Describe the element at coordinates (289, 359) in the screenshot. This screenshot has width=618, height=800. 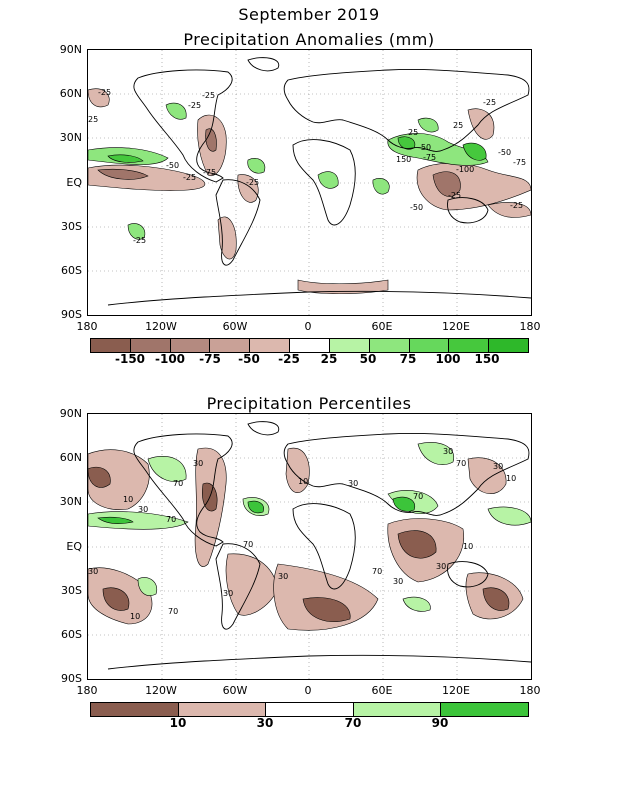
I see `colorbar-label: -25` at that location.